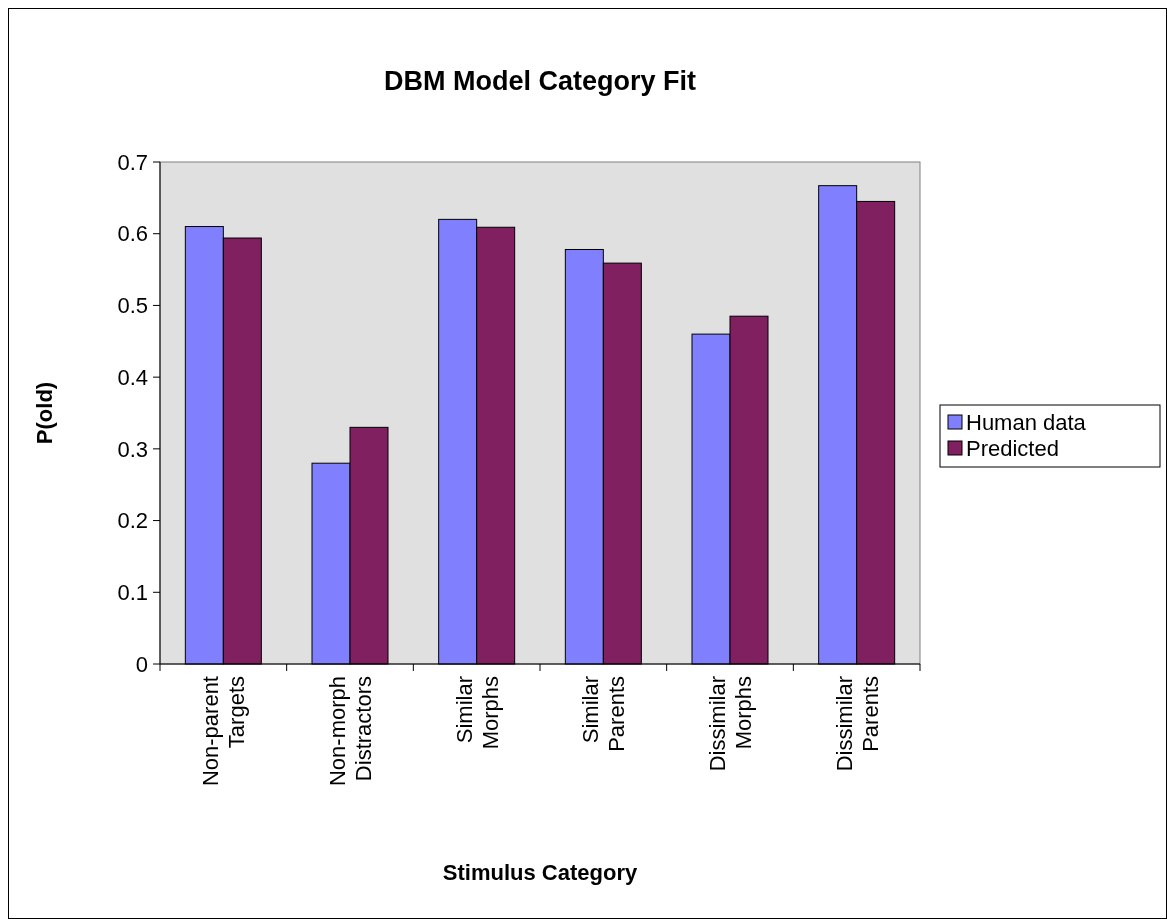 The image size is (1167, 919). I want to click on y-axis-title: P(old), so click(44, 413).